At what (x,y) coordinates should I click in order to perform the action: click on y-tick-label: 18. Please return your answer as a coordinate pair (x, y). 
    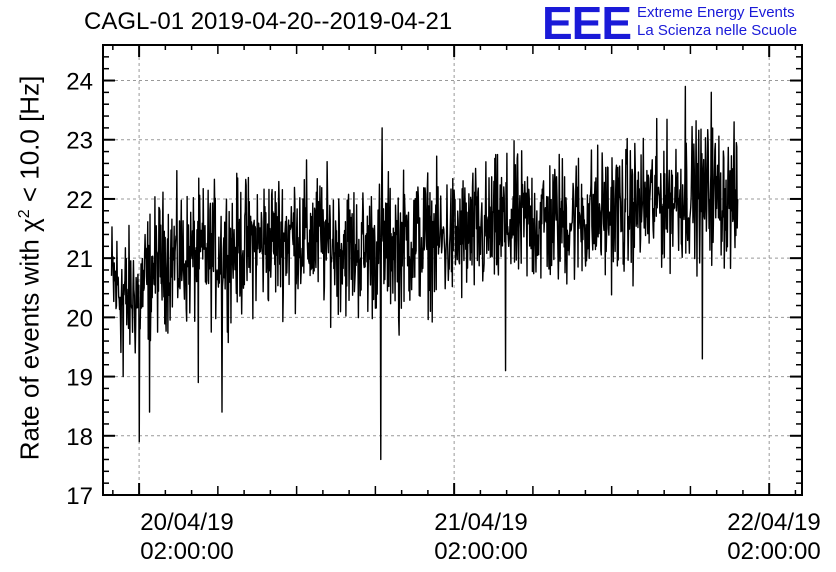
    Looking at the image, I should click on (79, 437).